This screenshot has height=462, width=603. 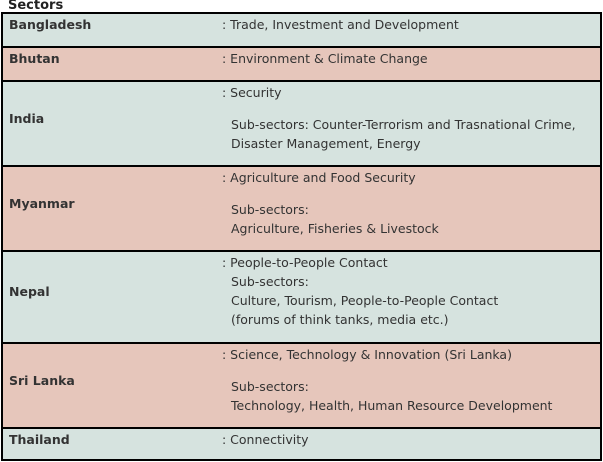 What do you see at coordinates (305, 262) in the screenshot?
I see `sector-main: : People-to-People Contact` at bounding box center [305, 262].